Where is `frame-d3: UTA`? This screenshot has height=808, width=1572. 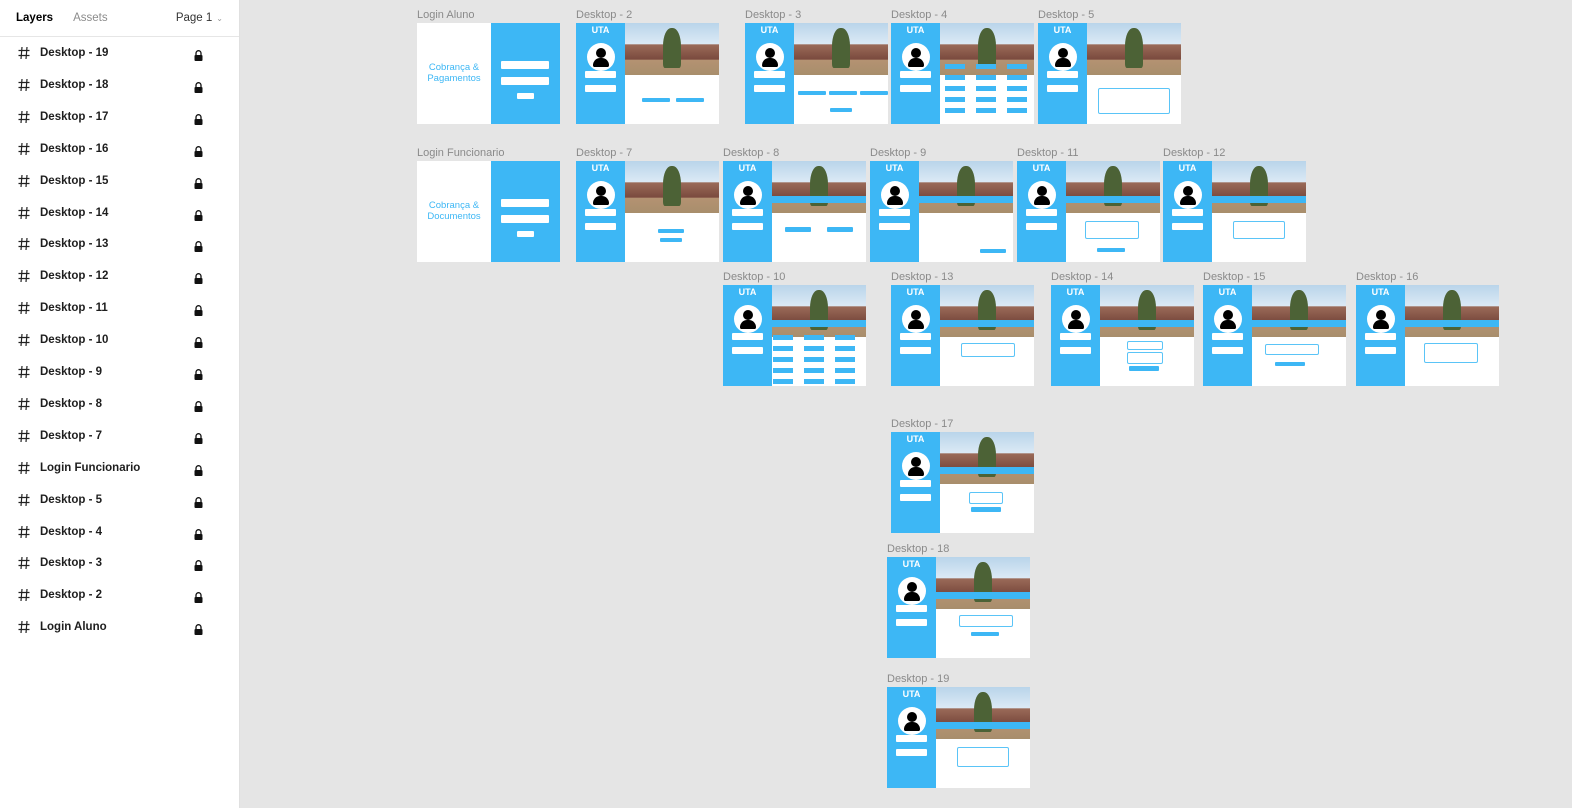
frame-d3: UTA is located at coordinates (816, 73).